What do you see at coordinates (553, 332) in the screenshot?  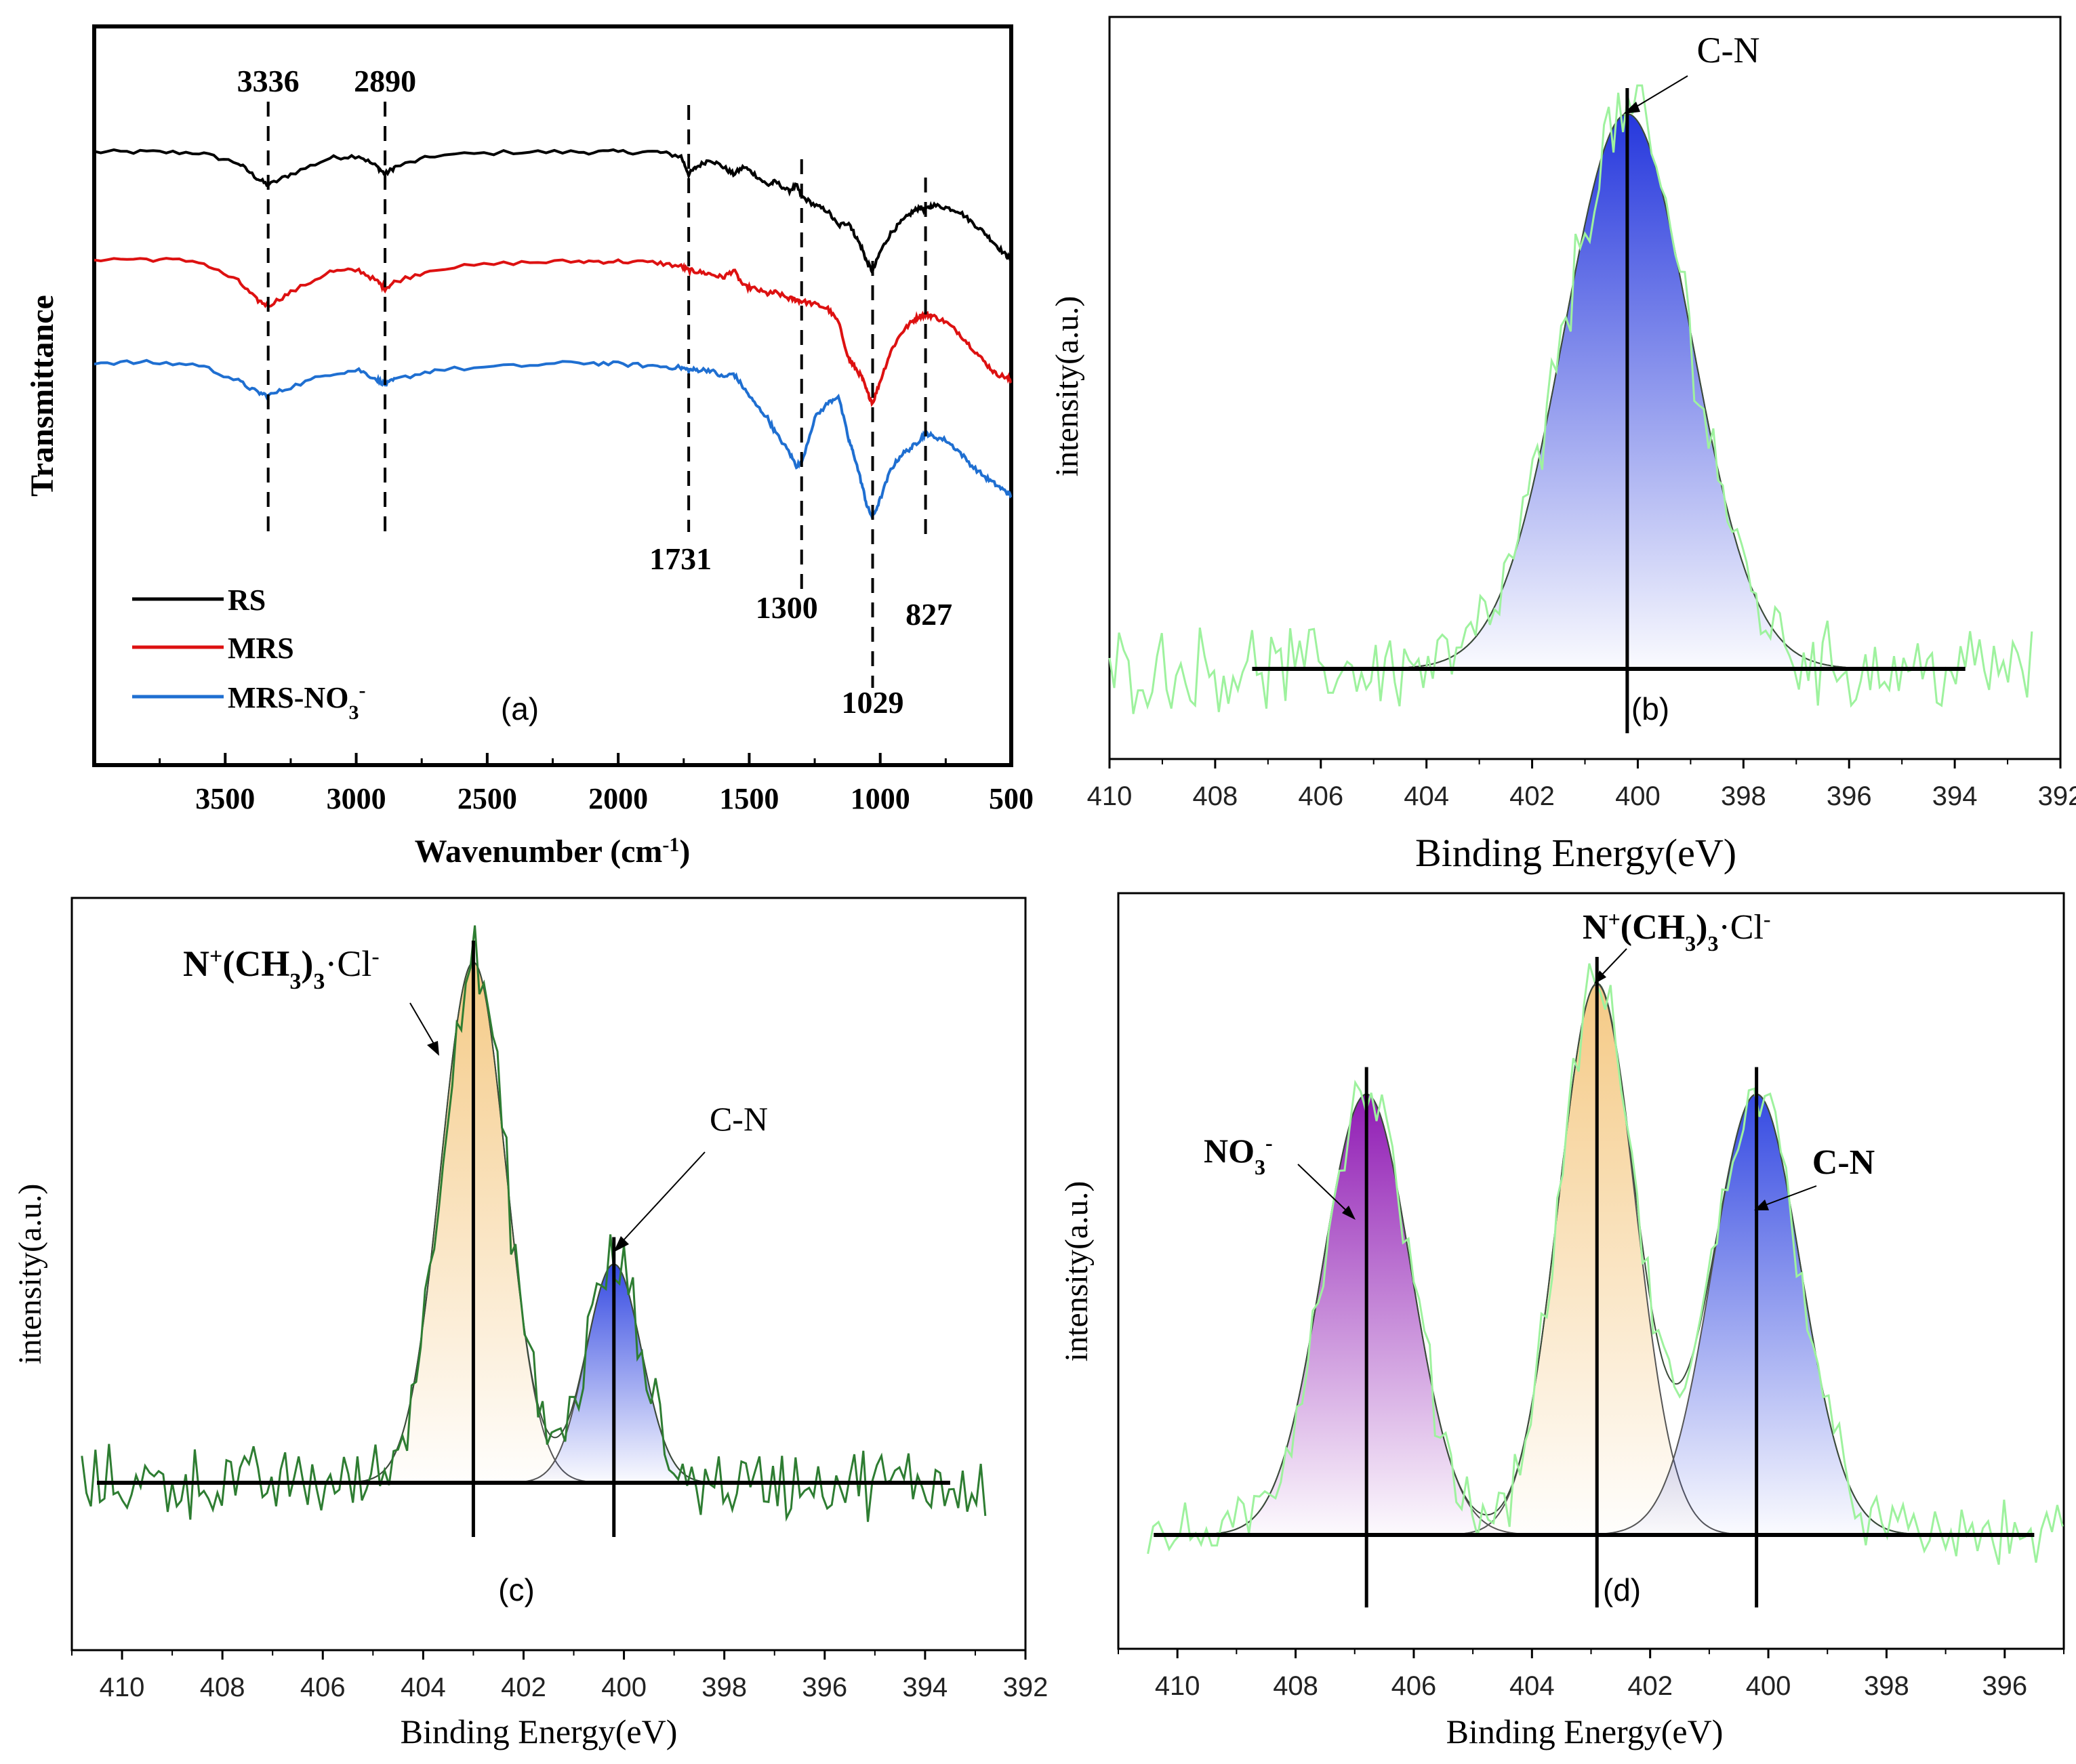 I see `series-line-mrs` at bounding box center [553, 332].